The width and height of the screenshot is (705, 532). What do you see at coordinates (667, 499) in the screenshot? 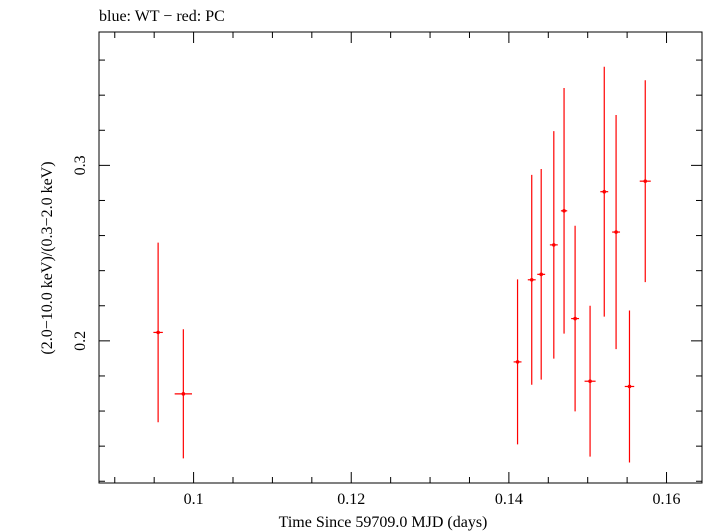
I see `x-tick-label: 0.16` at bounding box center [667, 499].